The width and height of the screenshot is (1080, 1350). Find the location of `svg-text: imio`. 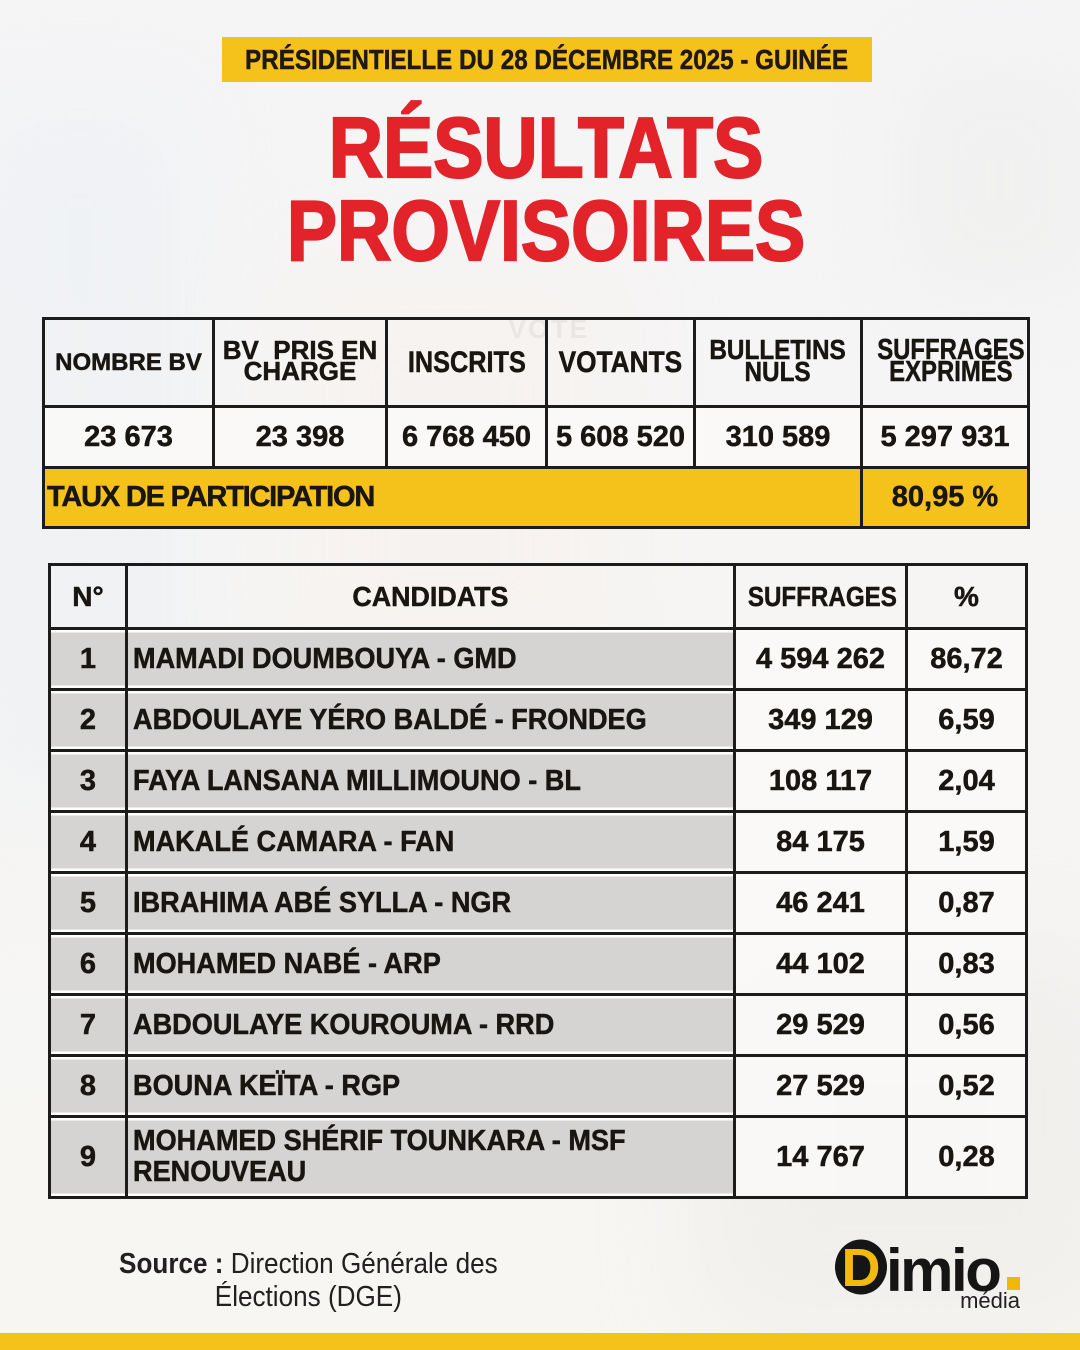

svg-text: imio is located at coordinates (943, 1270).